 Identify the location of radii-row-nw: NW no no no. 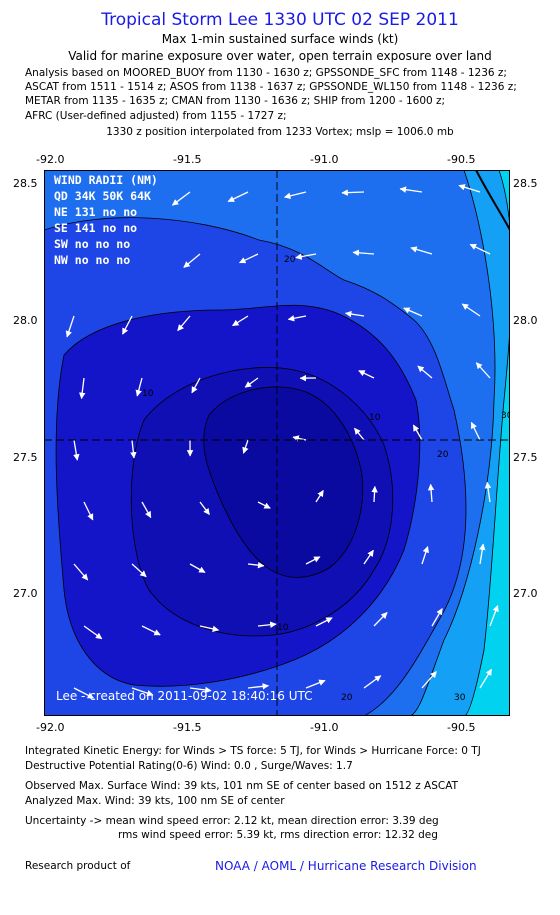
(92, 260).